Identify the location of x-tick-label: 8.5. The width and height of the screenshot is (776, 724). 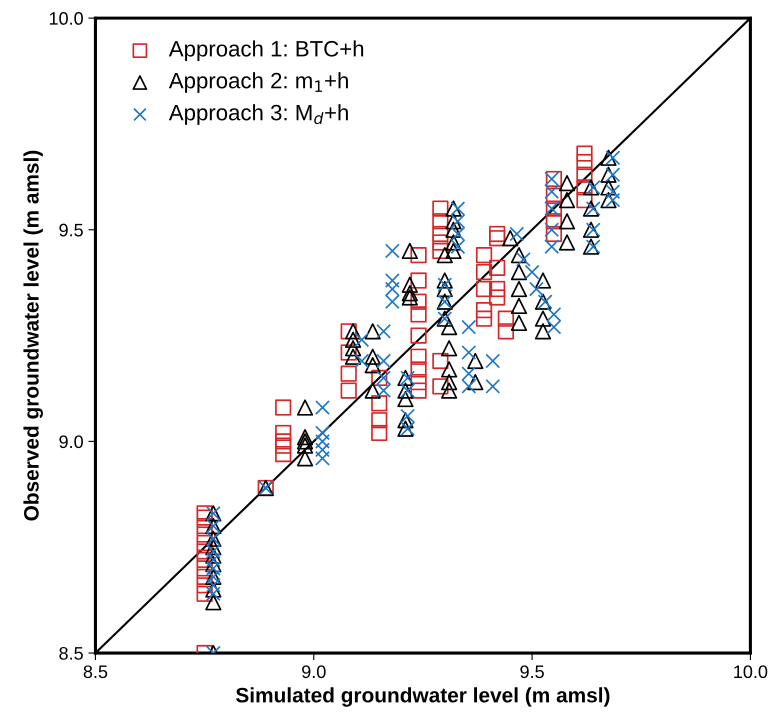
(96, 671).